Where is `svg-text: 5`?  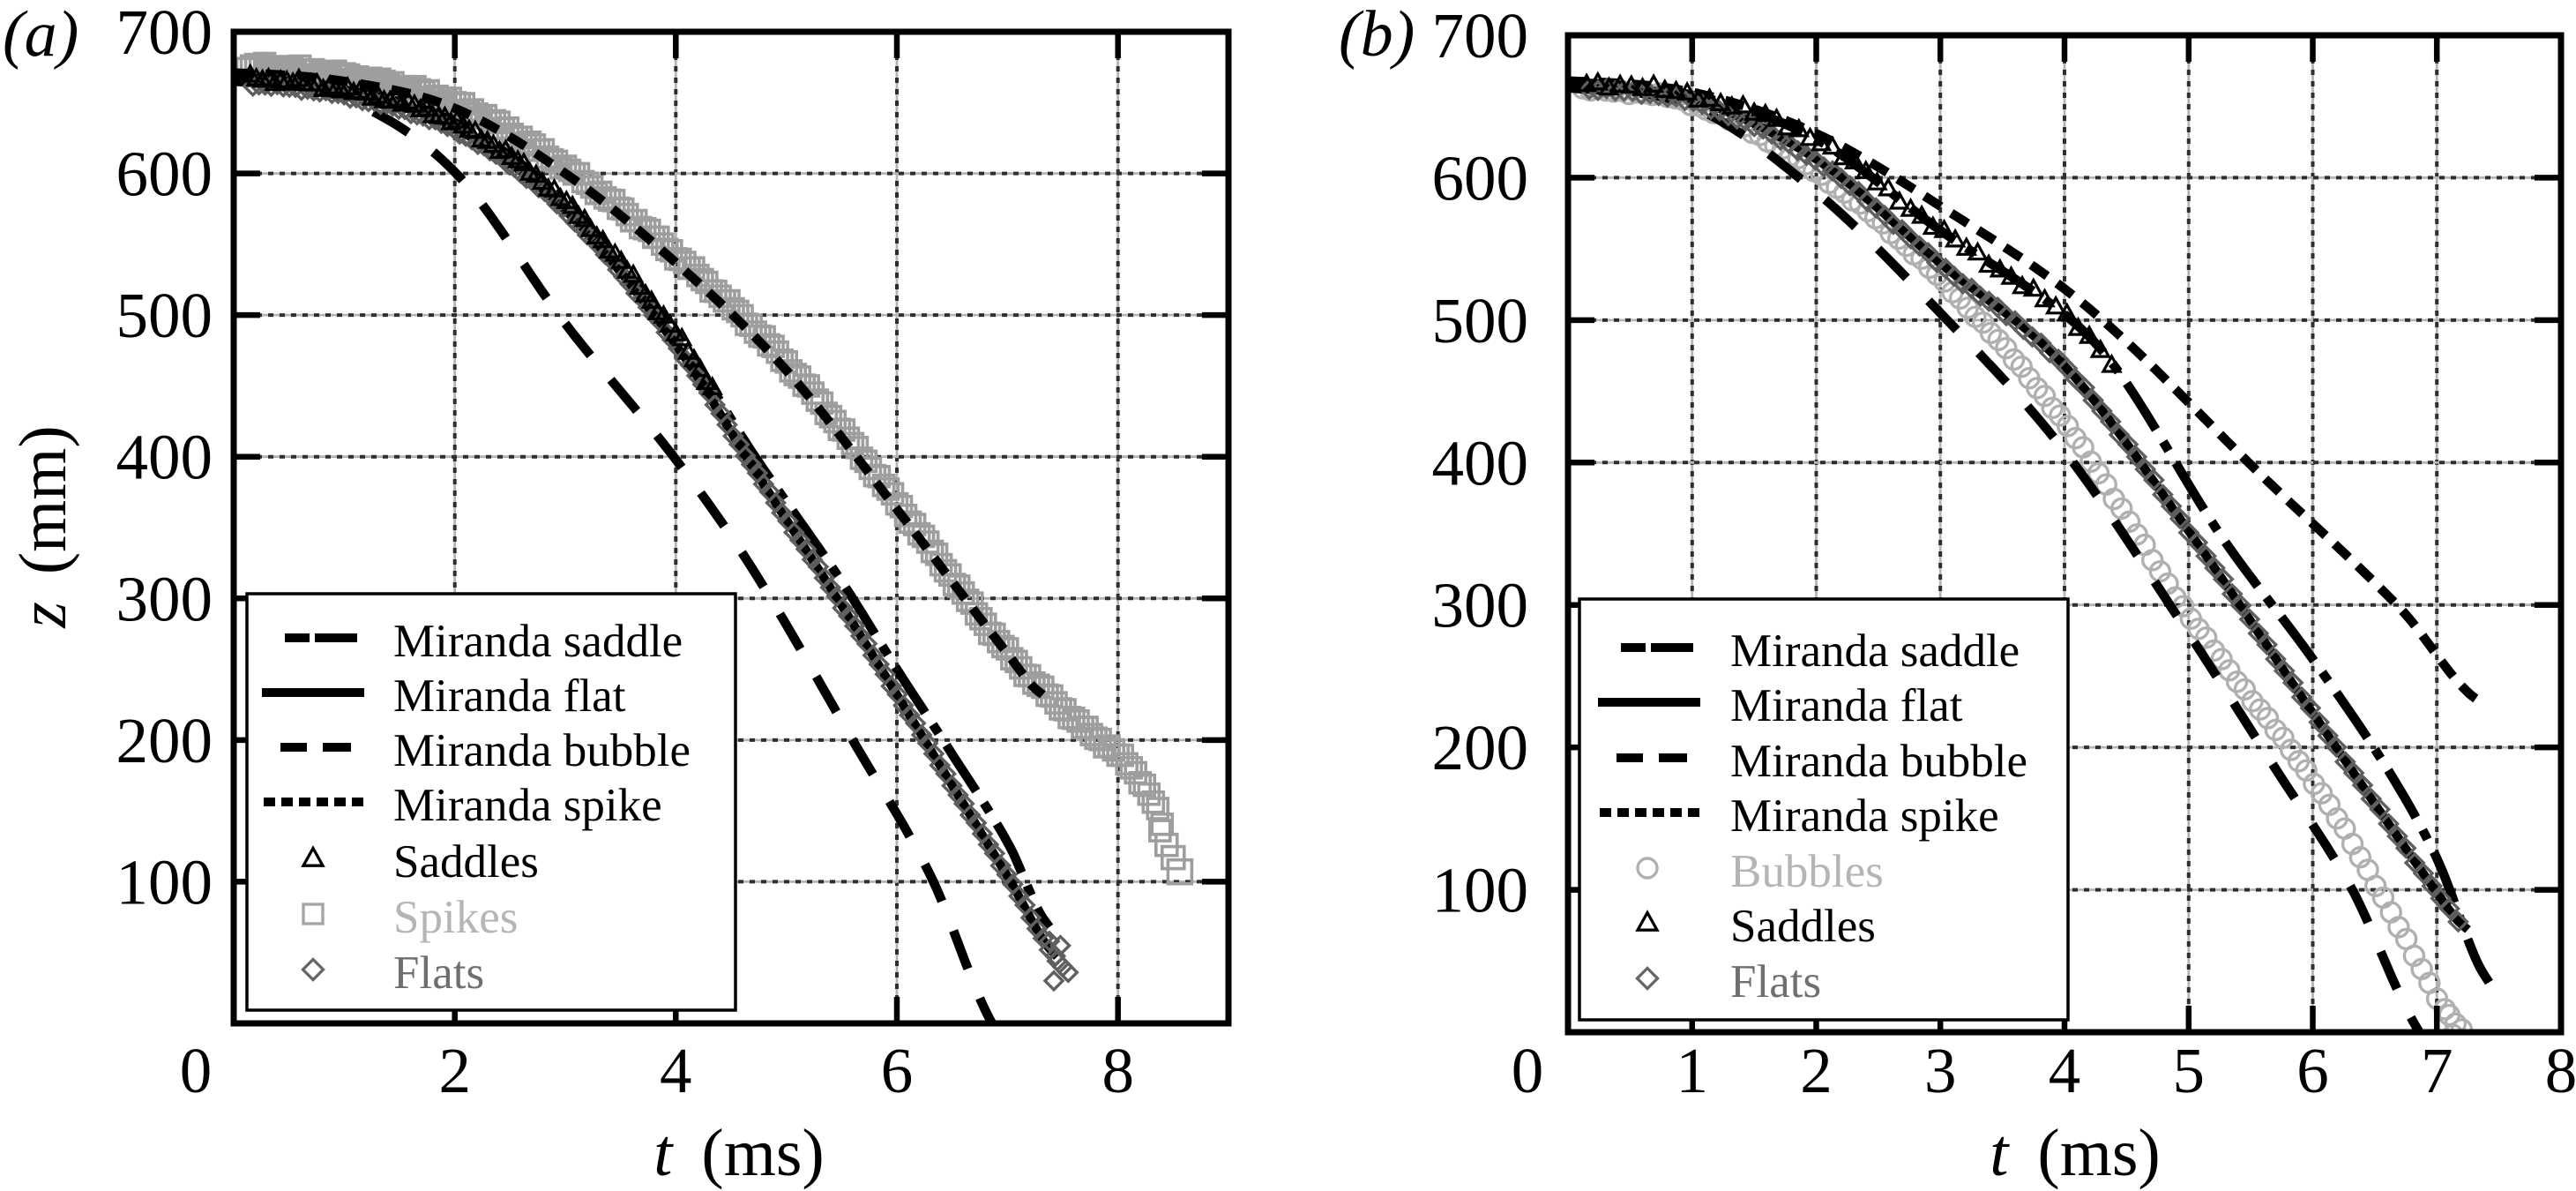
svg-text: 5 is located at coordinates (2189, 1070).